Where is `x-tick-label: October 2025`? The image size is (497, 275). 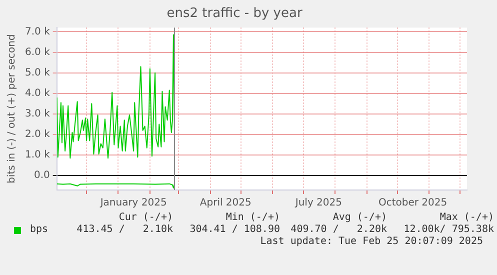
x-tick-label: October 2025 is located at coordinates (413, 203).